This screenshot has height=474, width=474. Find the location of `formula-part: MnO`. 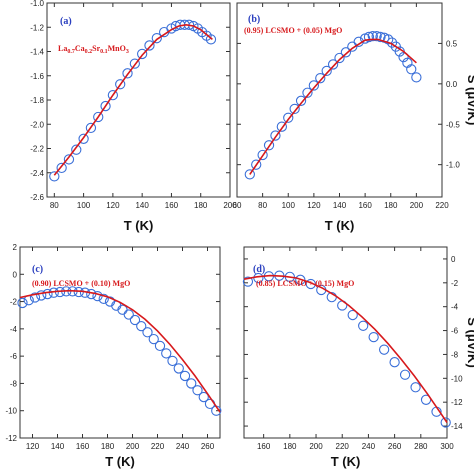

formula-part: MnO is located at coordinates (117, 48).